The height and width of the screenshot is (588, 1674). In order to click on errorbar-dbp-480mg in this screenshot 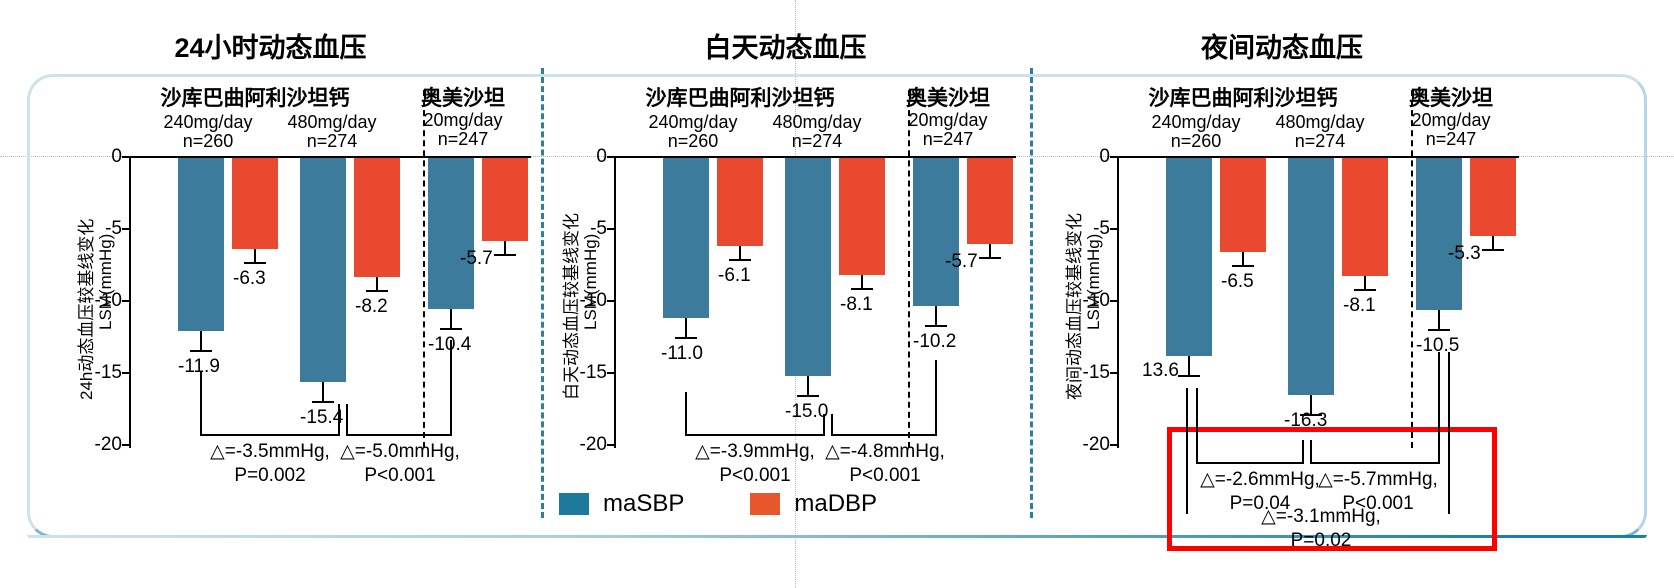, I will do `click(862, 282)`.